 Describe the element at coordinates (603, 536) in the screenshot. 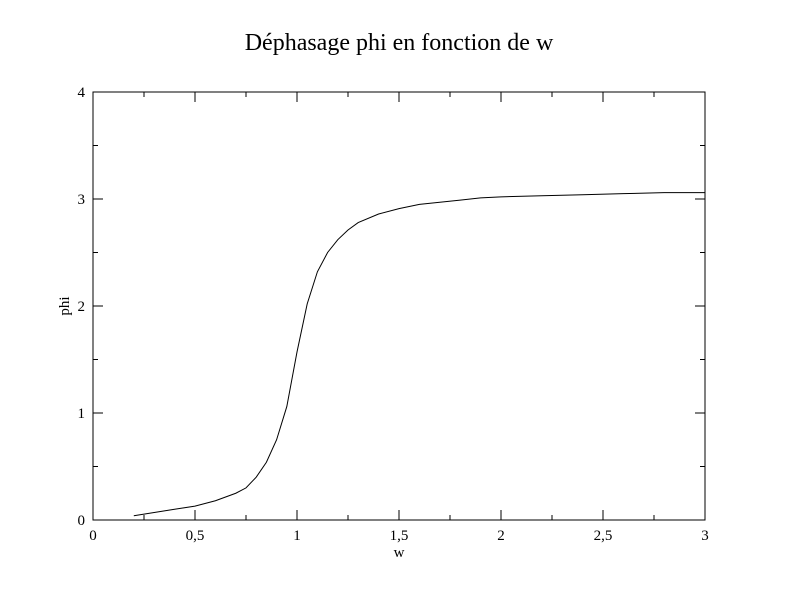

I see `x-tick-label: 2,5` at that location.